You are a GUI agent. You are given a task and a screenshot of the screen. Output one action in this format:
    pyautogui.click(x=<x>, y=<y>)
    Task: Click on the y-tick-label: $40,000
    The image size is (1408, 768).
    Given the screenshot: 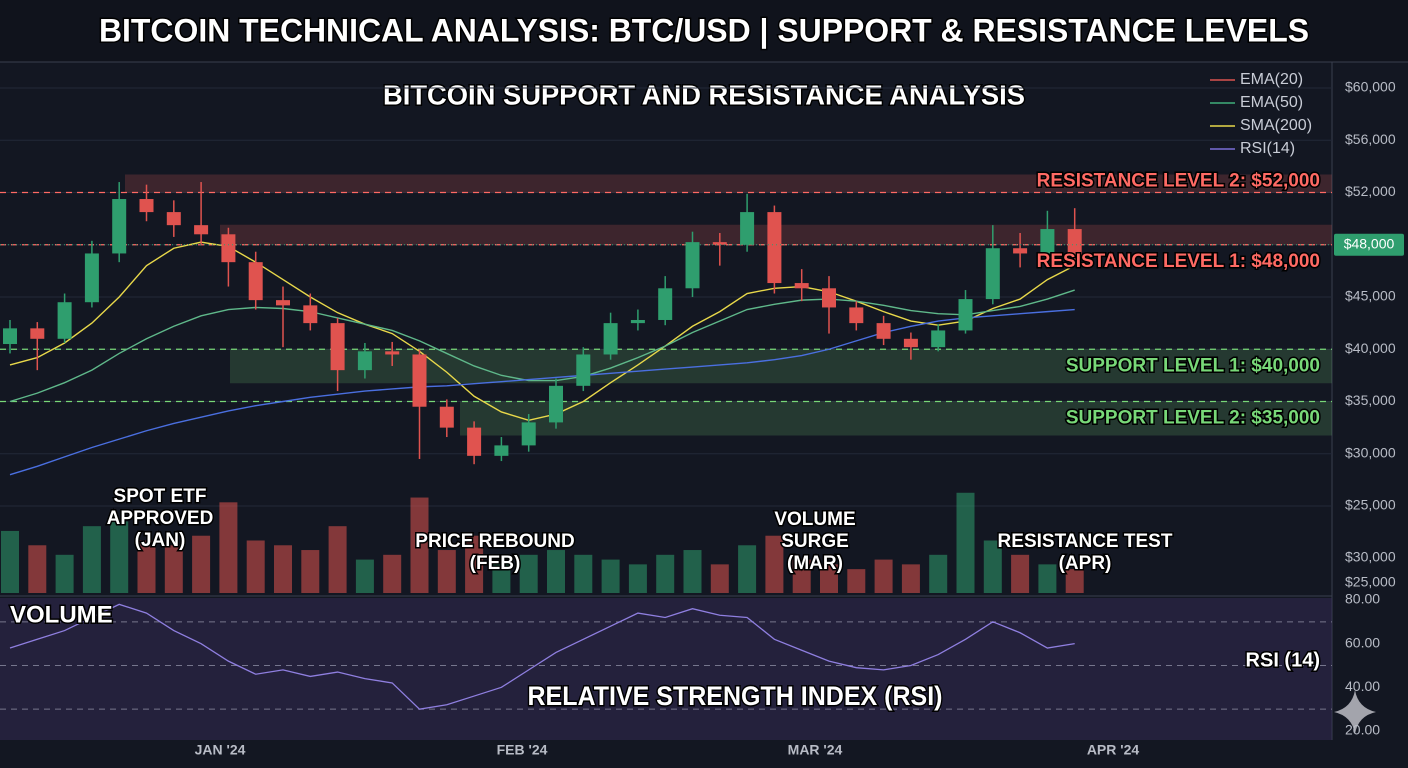 What is the action you would take?
    pyautogui.click(x=1370, y=348)
    